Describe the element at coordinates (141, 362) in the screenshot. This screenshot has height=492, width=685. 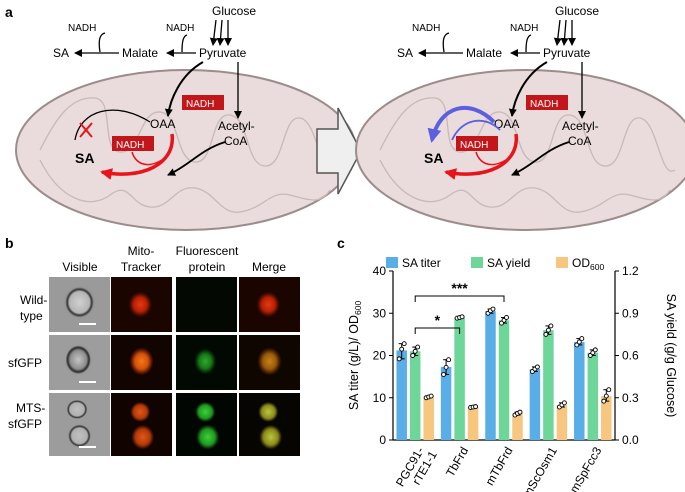
I see `micrograph-mitotracker-sfgfp` at that location.